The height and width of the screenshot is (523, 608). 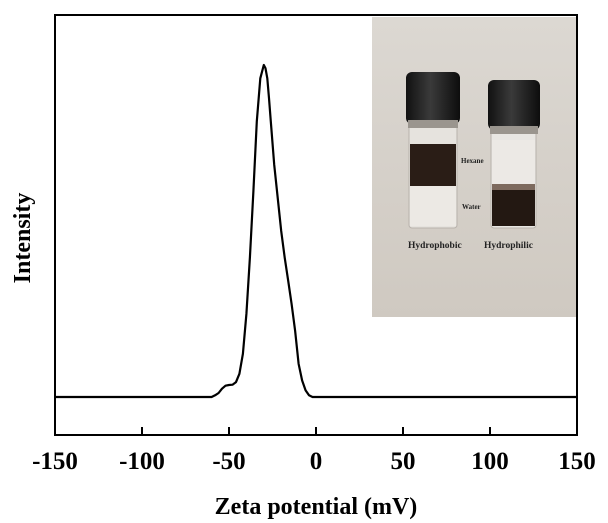 What do you see at coordinates (513, 187) in the screenshot?
I see `vial-right-interface` at bounding box center [513, 187].